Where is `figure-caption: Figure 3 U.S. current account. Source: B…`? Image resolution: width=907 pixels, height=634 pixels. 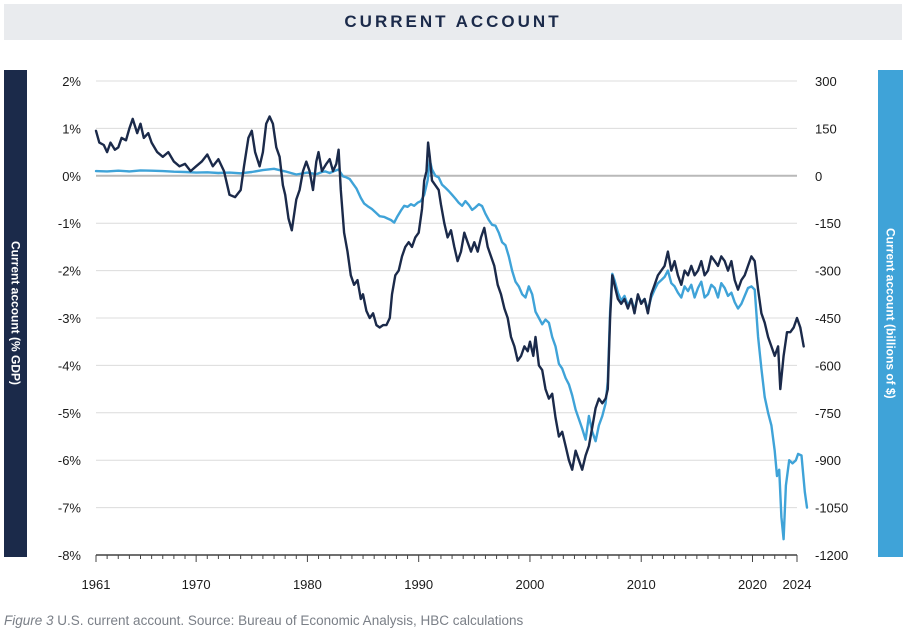 figure-caption: Figure 3 U.S. current account. Source: B… is located at coordinates (263, 620).